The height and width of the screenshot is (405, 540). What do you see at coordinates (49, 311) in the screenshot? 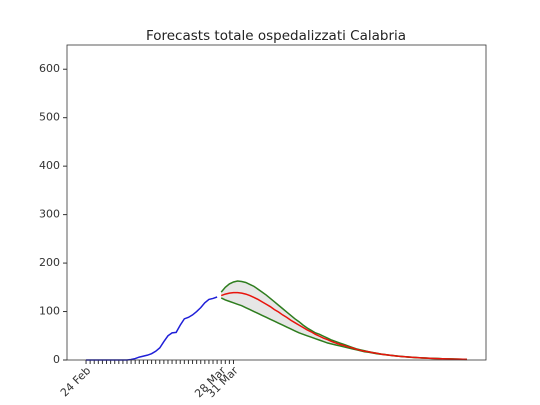
I see `y-tick-label: 100` at bounding box center [49, 311].